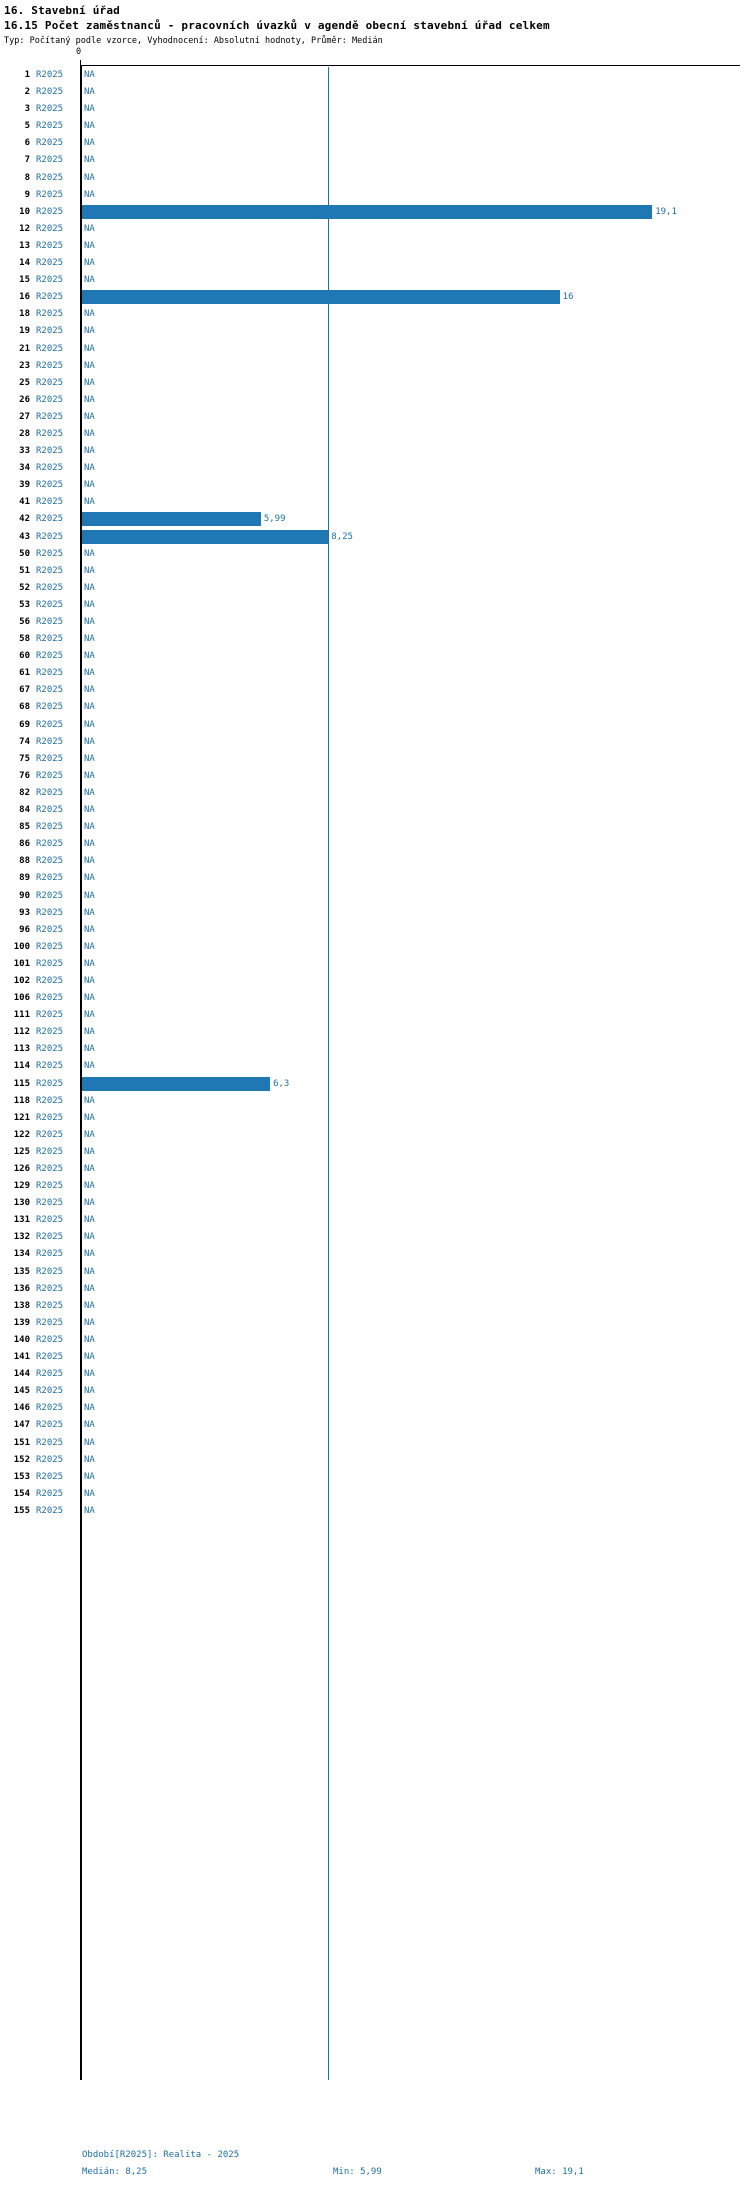  Describe the element at coordinates (375, 502) in the screenshot. I see `table-row: 41 R2025 NA` at that location.